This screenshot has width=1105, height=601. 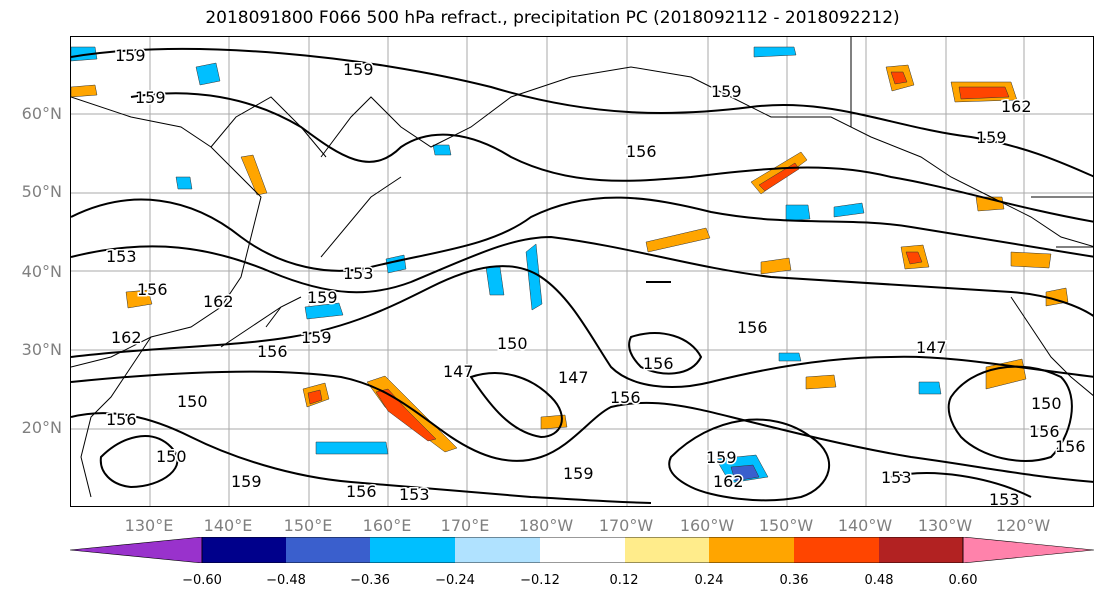 I want to click on lon-label-130e: 130°E, so click(x=149, y=525).